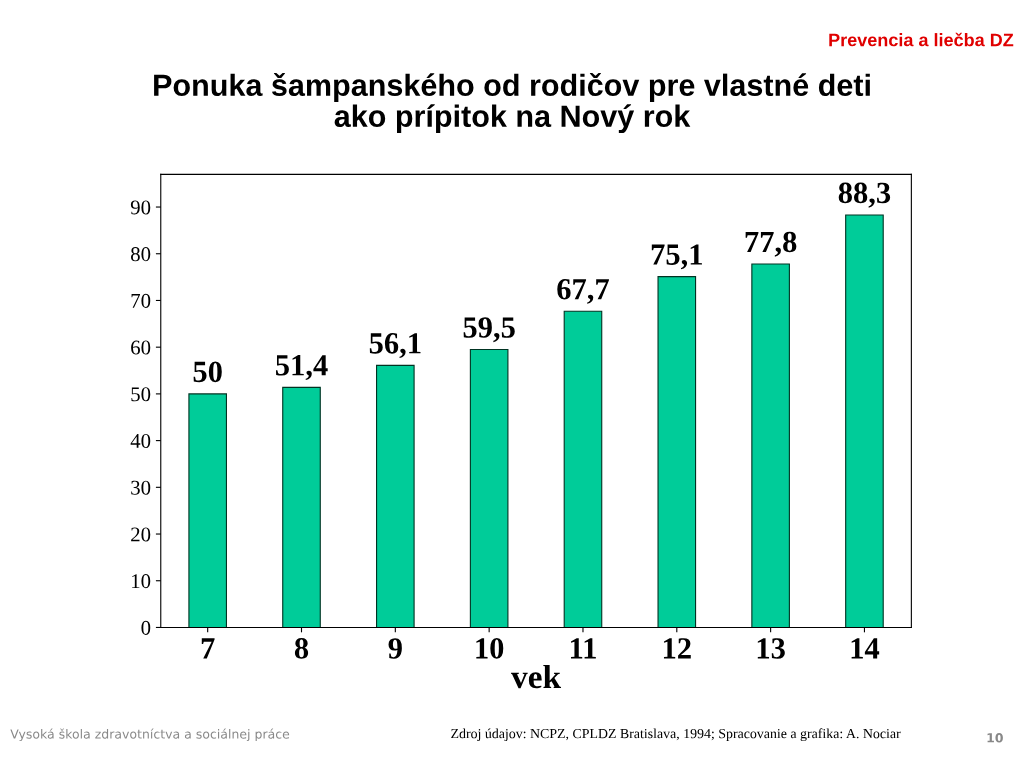  What do you see at coordinates (771, 648) in the screenshot?
I see `x-tick-label: 13` at bounding box center [771, 648].